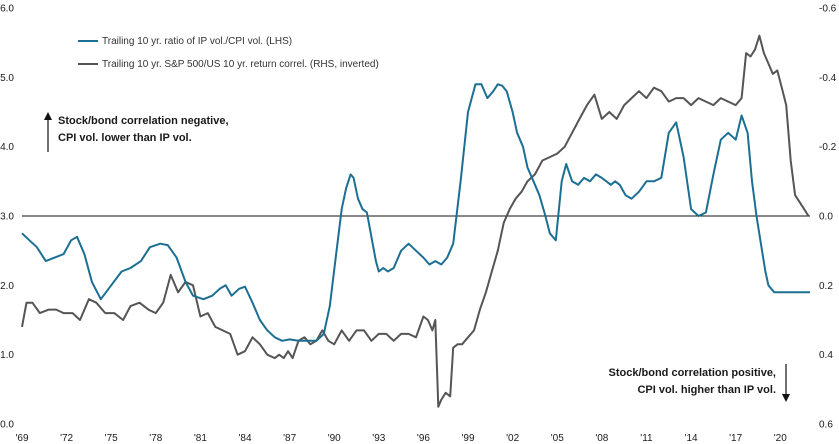 The height and width of the screenshot is (444, 839). Describe the element at coordinates (780, 438) in the screenshot. I see `x-tick-label: '20` at that location.